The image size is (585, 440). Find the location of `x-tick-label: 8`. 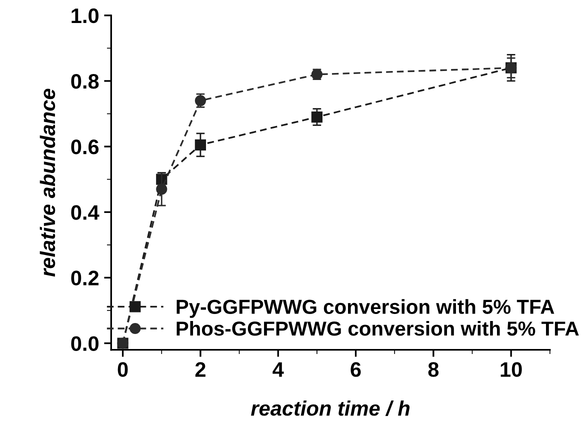

x-tick-label: 8 is located at coordinates (433, 369).